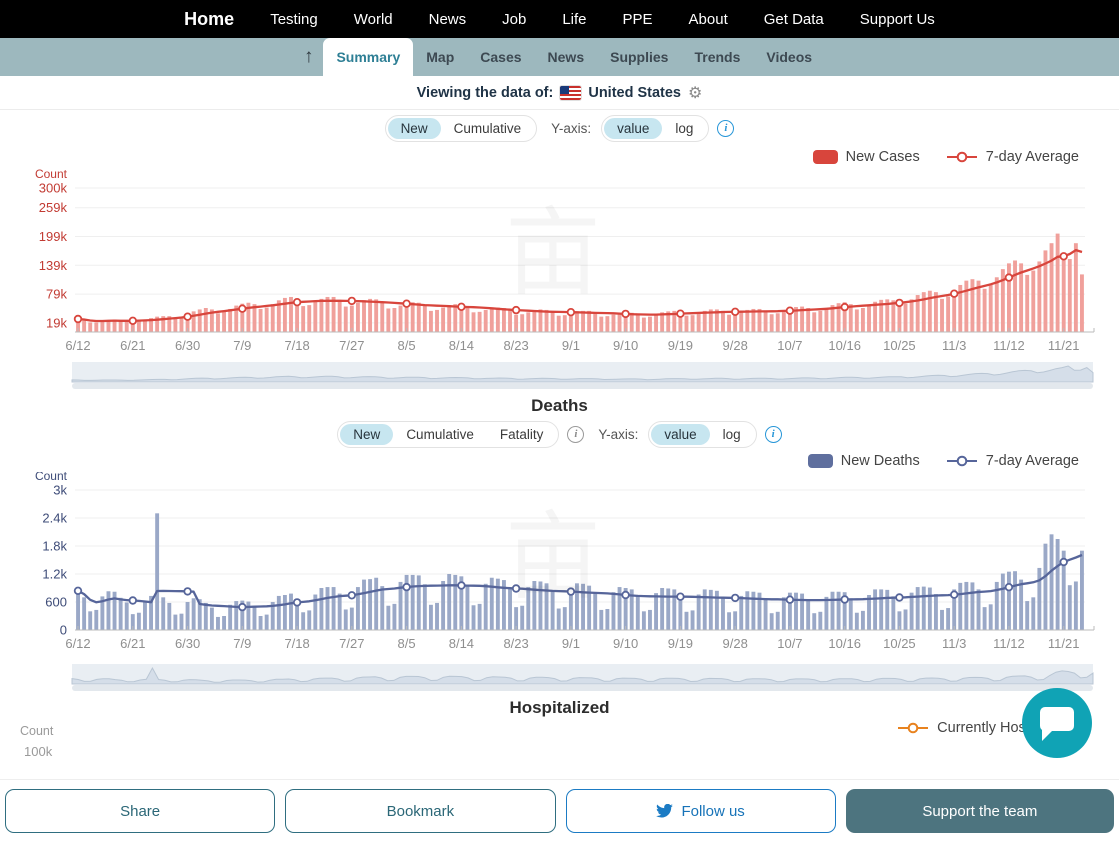 This screenshot has width=1119, height=842. Describe the element at coordinates (913, 728) in the screenshot. I see `line-marker-icon` at that location.